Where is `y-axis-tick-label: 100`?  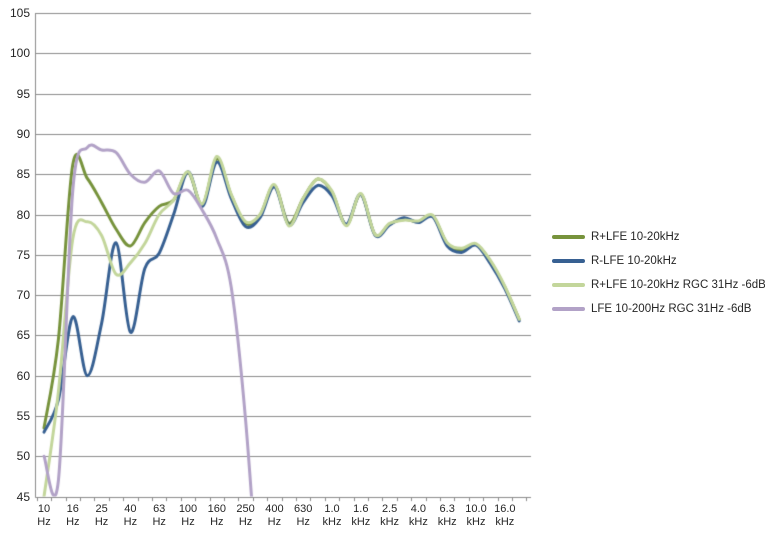 y-axis-tick-label: 100 is located at coordinates (19, 53).